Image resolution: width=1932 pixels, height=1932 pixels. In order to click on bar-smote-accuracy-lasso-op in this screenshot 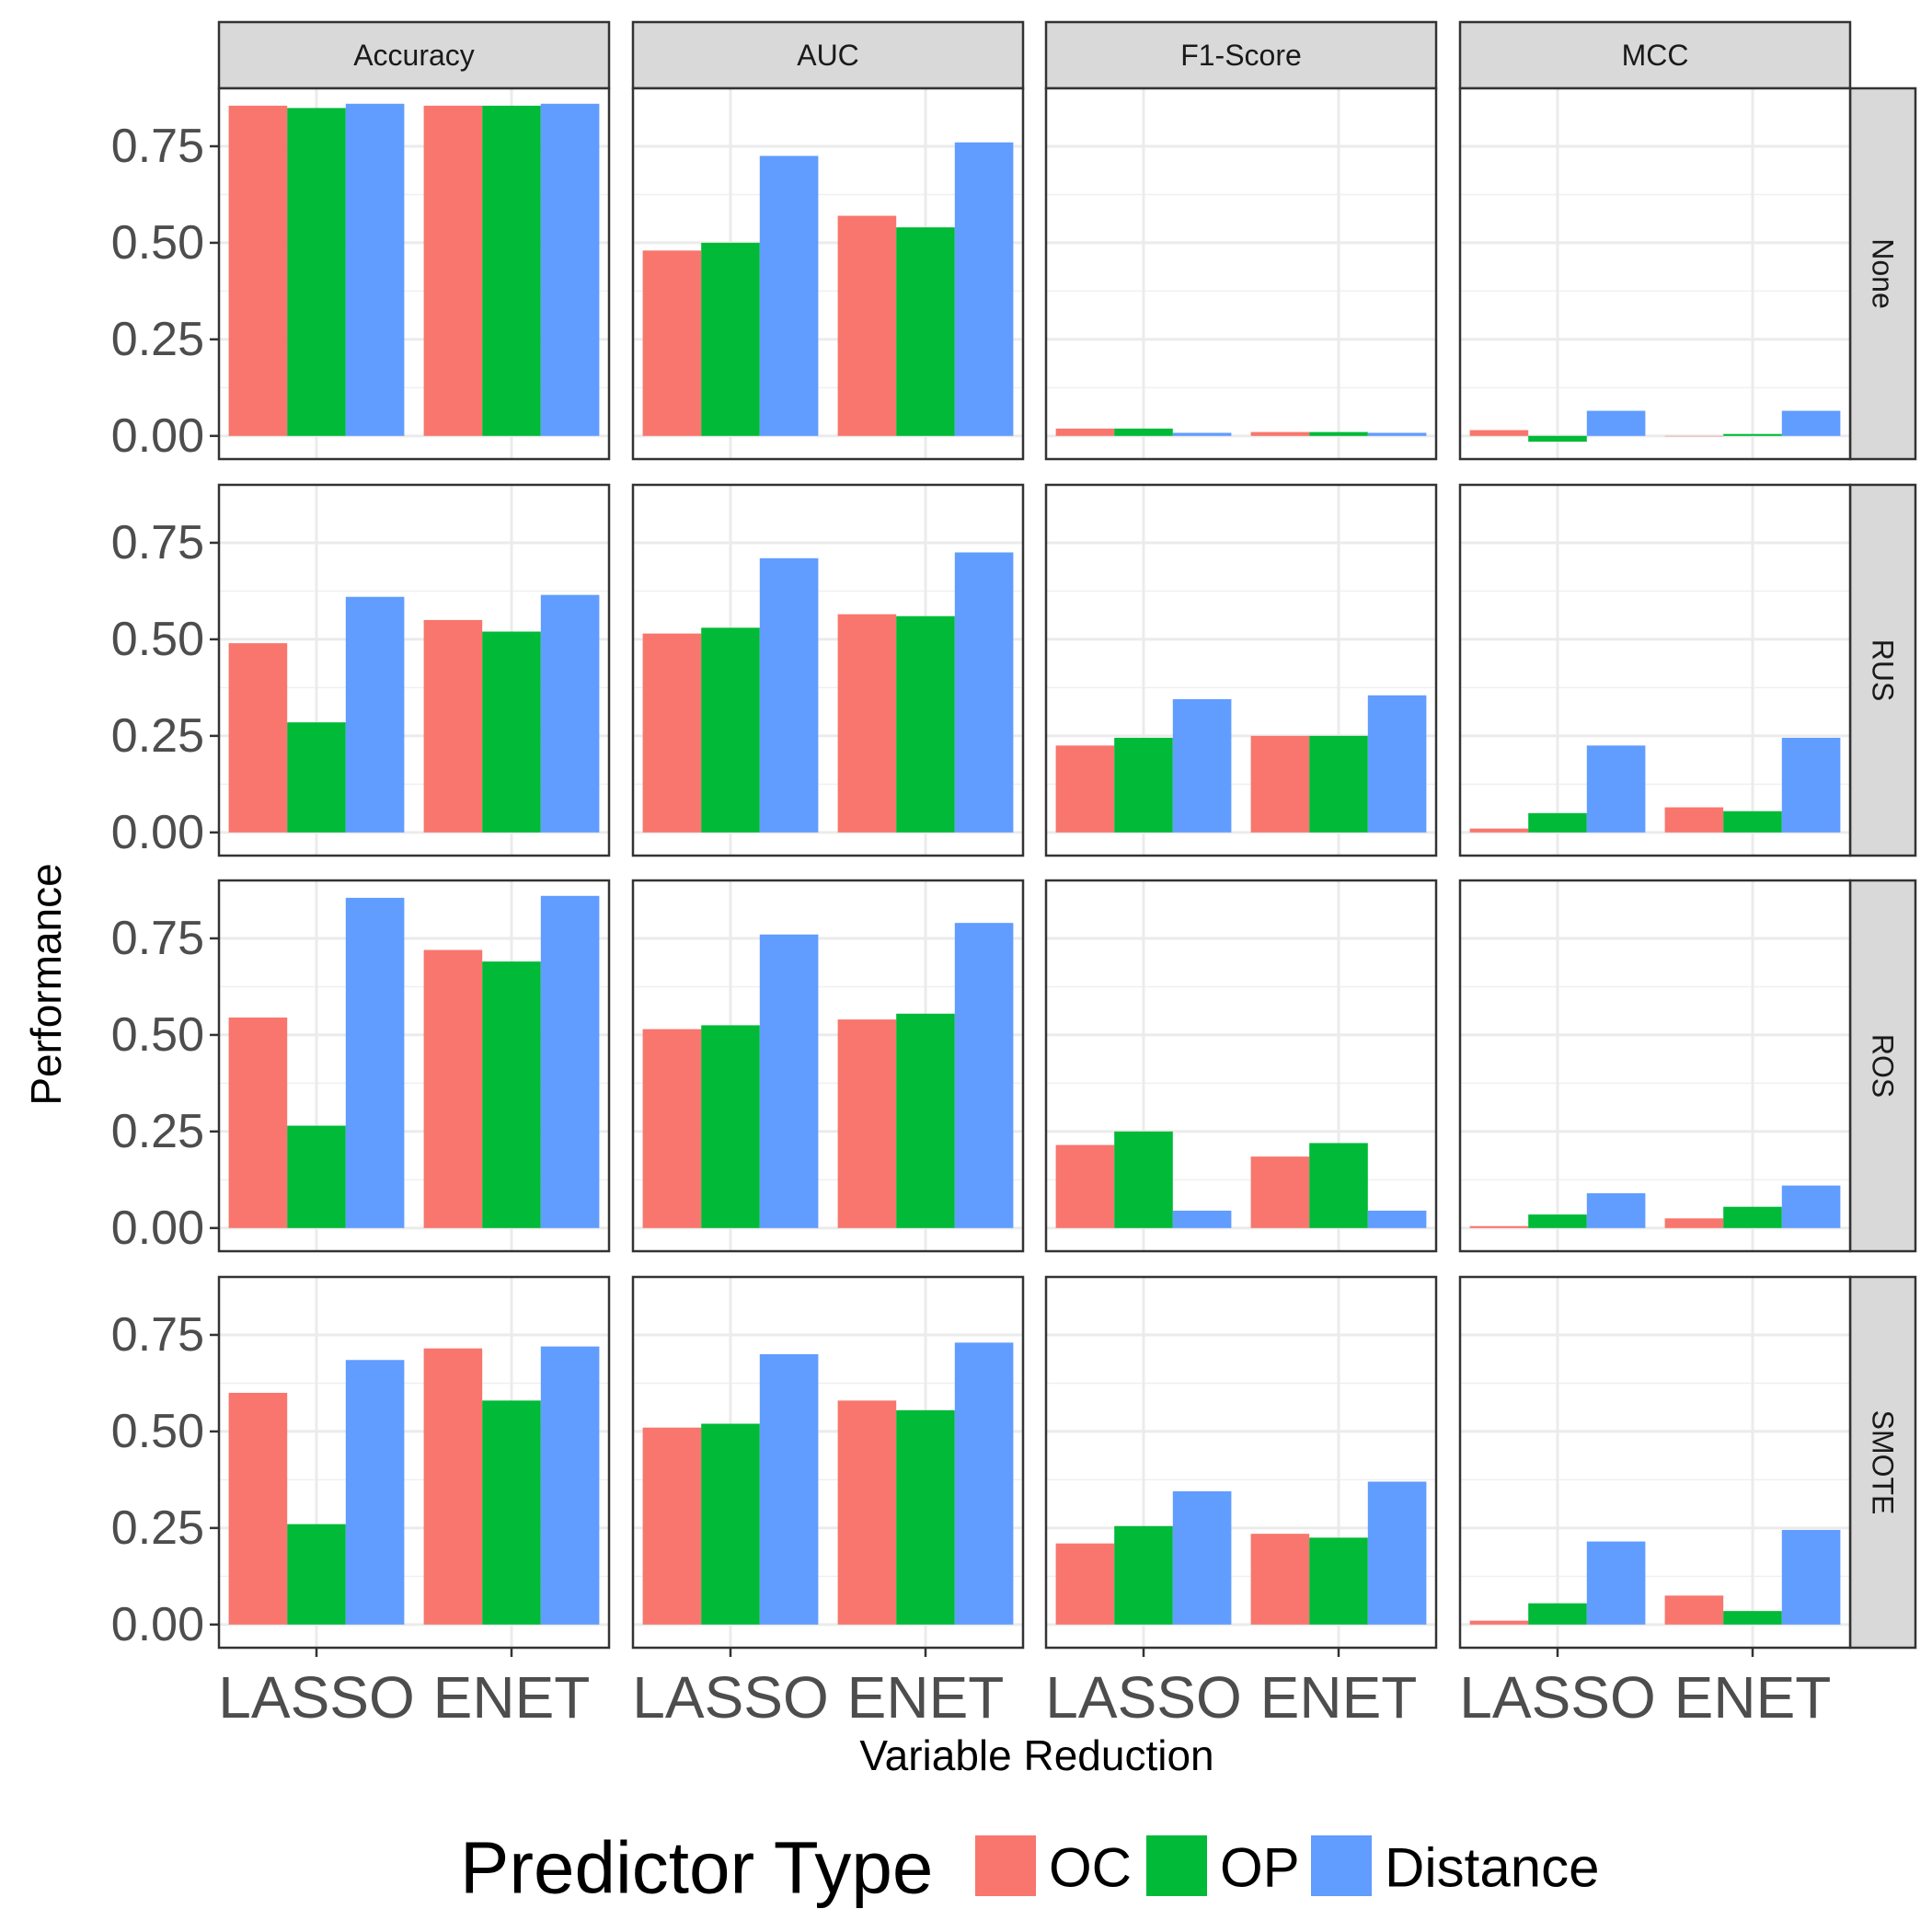, I will do `click(316, 1574)`.